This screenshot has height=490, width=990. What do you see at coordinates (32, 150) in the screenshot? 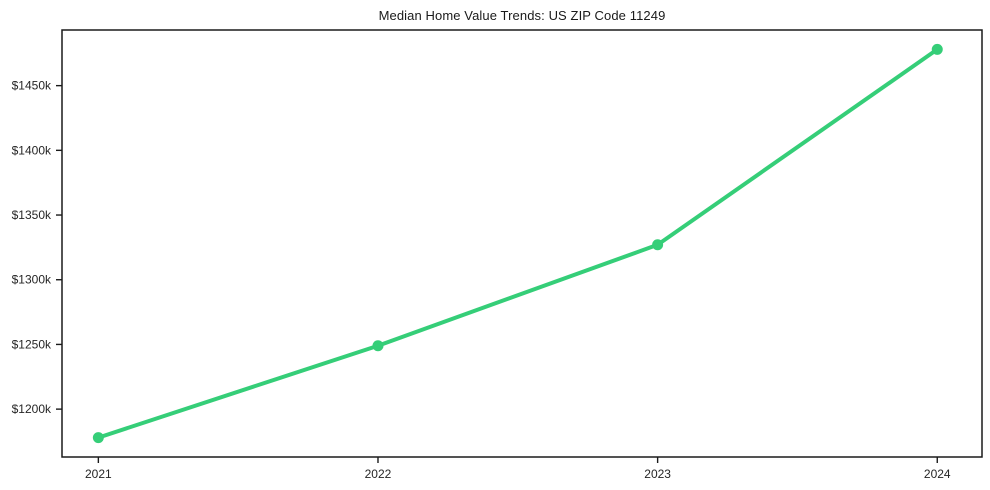
I see `y-axis-tick-label: $1400k` at bounding box center [32, 150].